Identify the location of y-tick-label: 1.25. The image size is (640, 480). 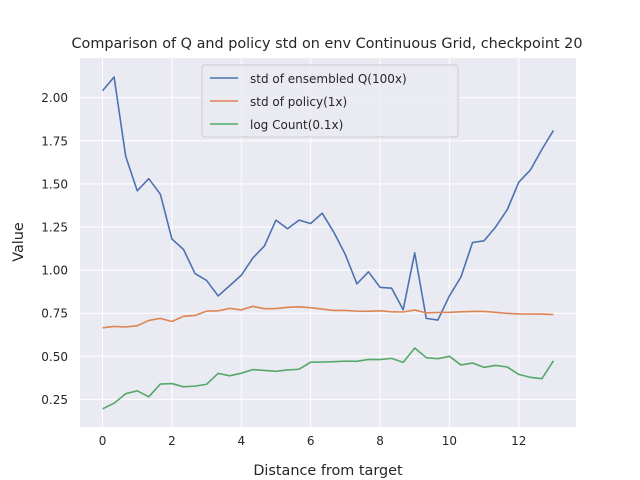
(54, 227).